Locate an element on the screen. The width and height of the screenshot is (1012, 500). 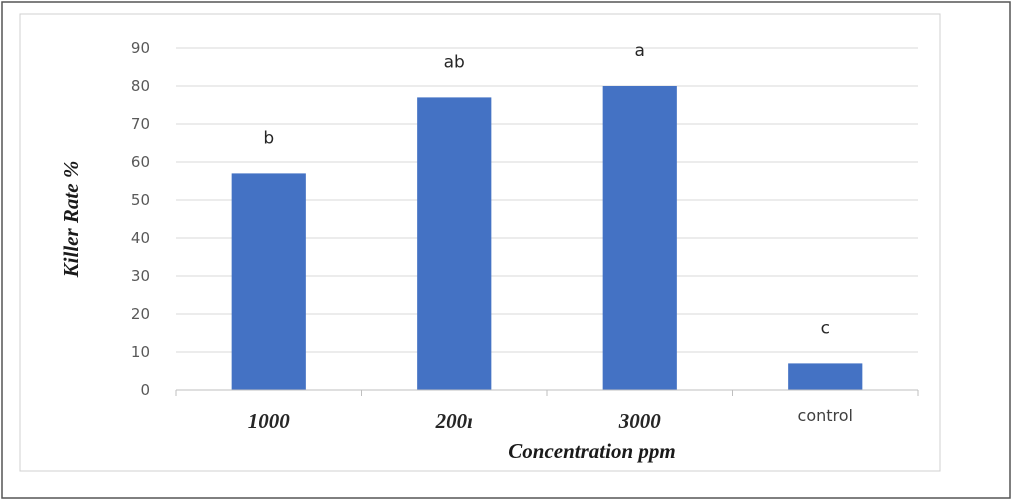
data-label: ab is located at coordinates (454, 62).